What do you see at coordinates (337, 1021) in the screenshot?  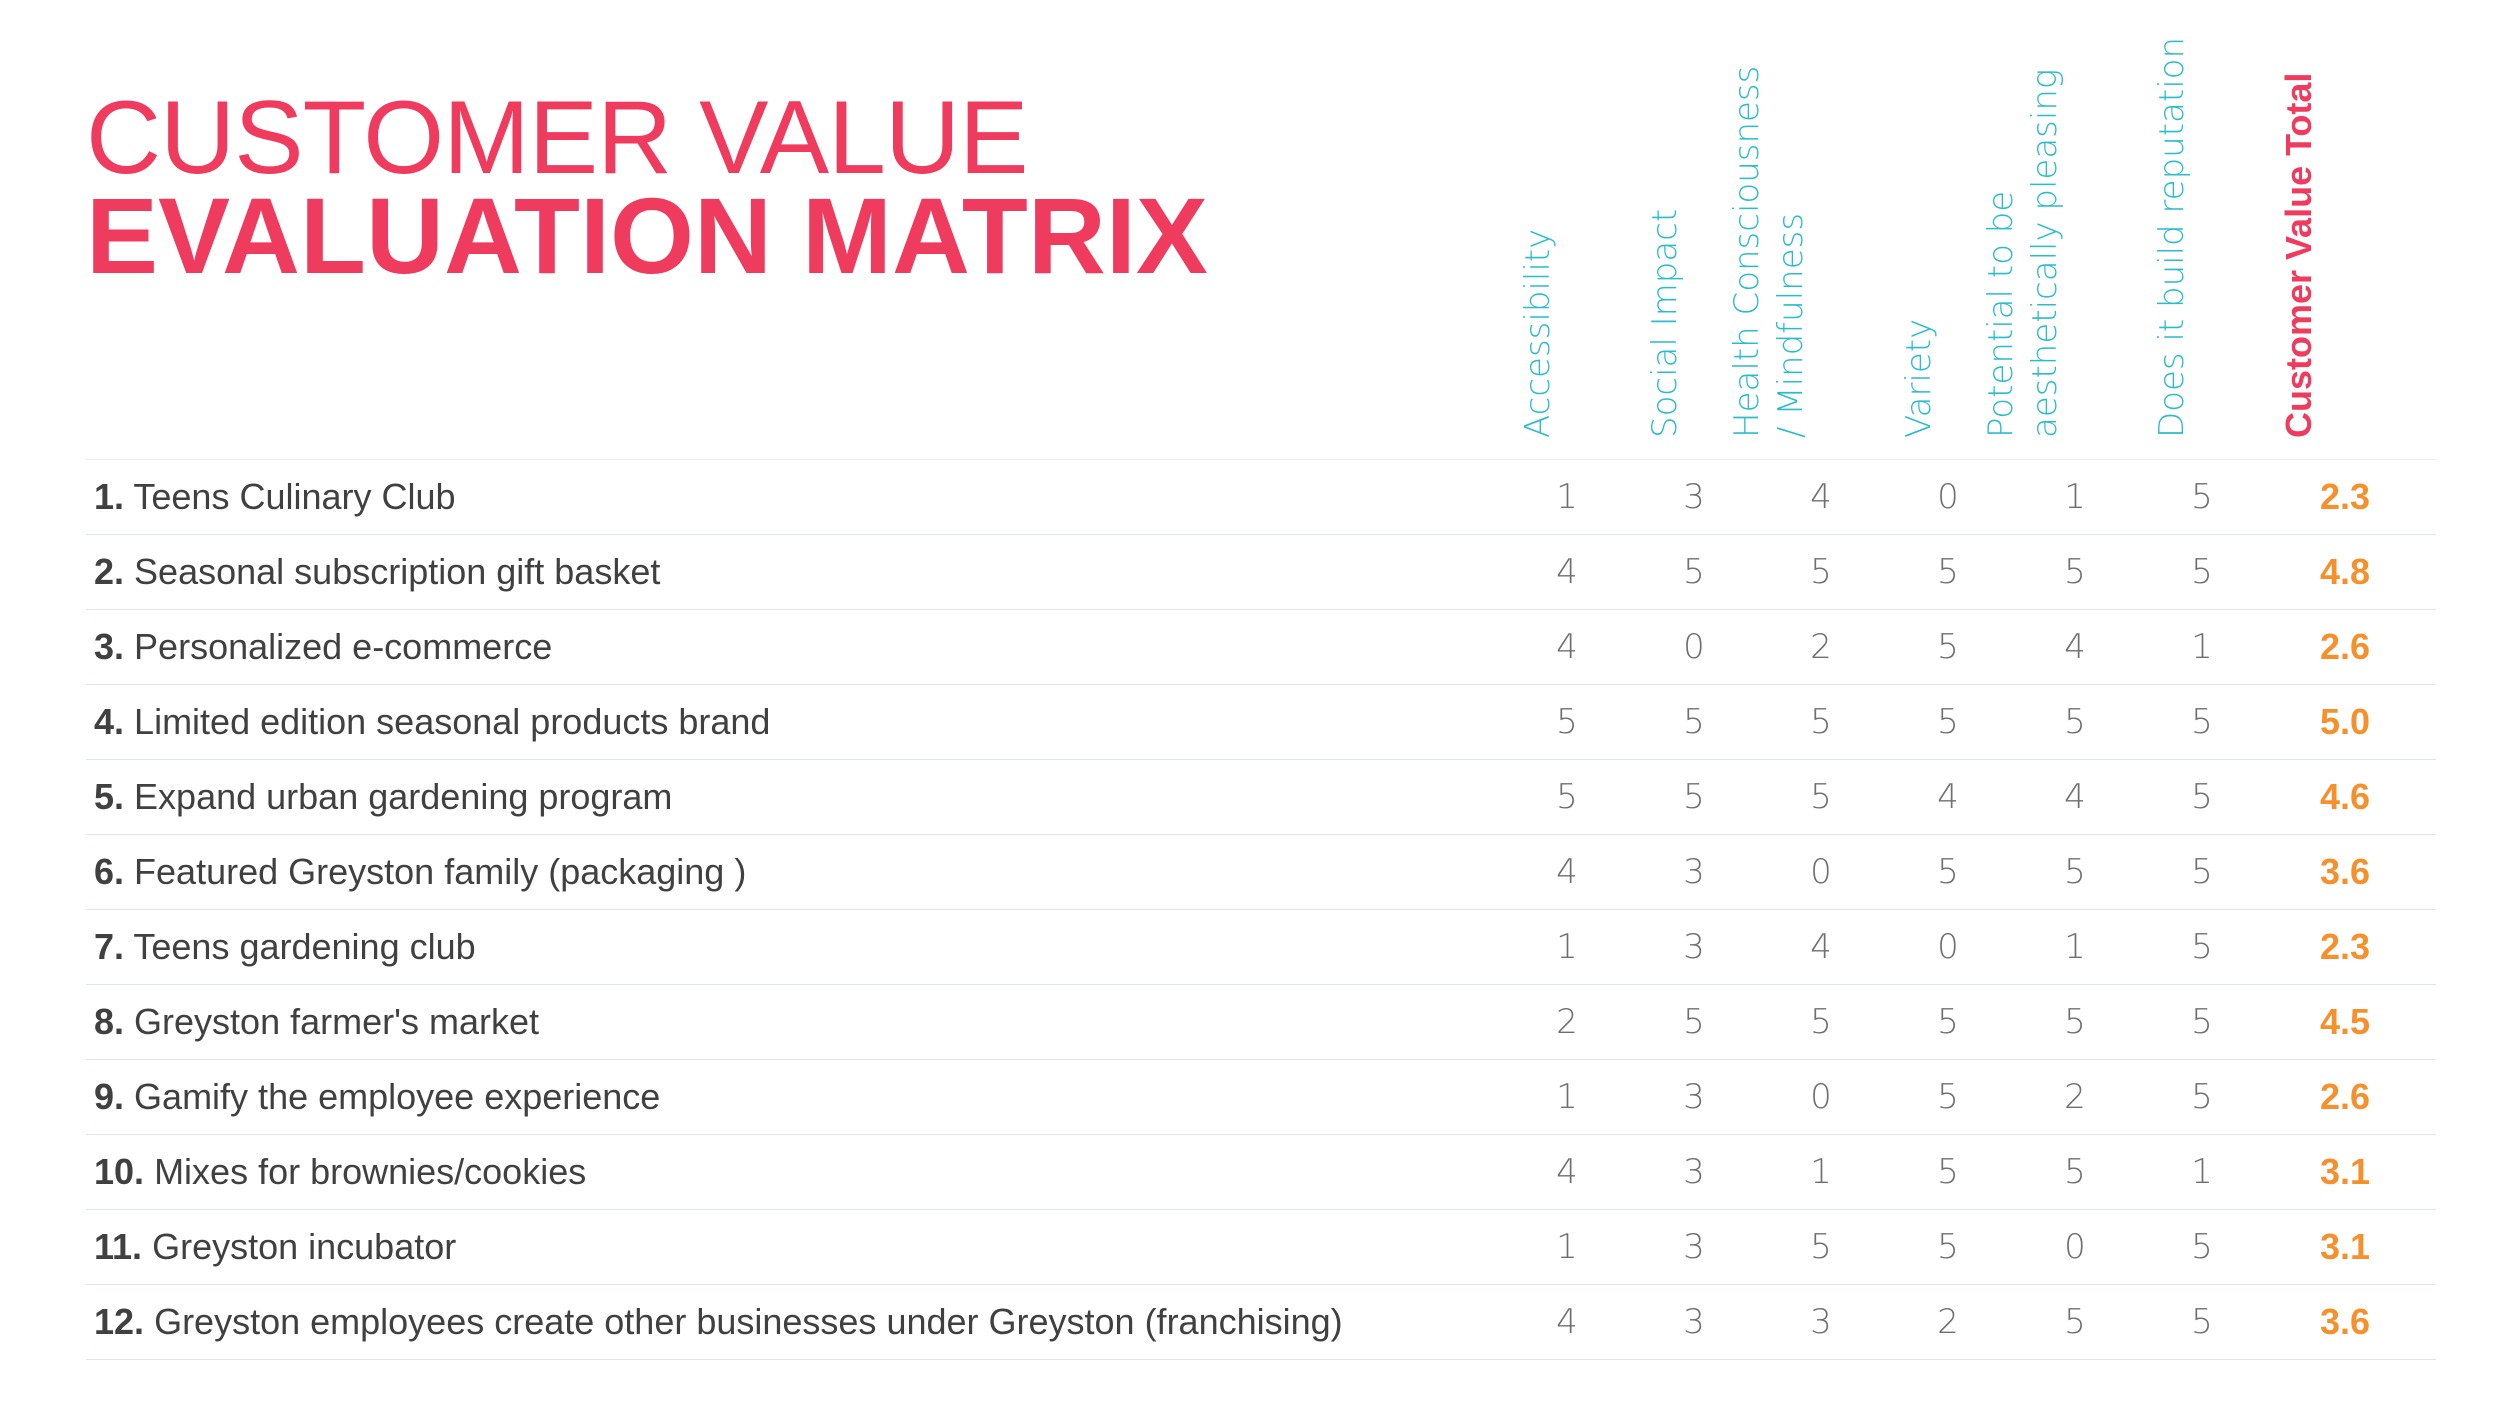 I see `row-title: Greyston farmer's market` at bounding box center [337, 1021].